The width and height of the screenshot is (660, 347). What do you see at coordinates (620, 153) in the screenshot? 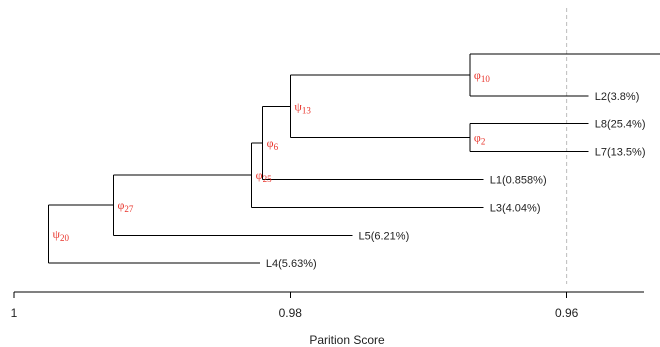
I see `leaf-label-L7: L7(13.5%)` at bounding box center [620, 153].